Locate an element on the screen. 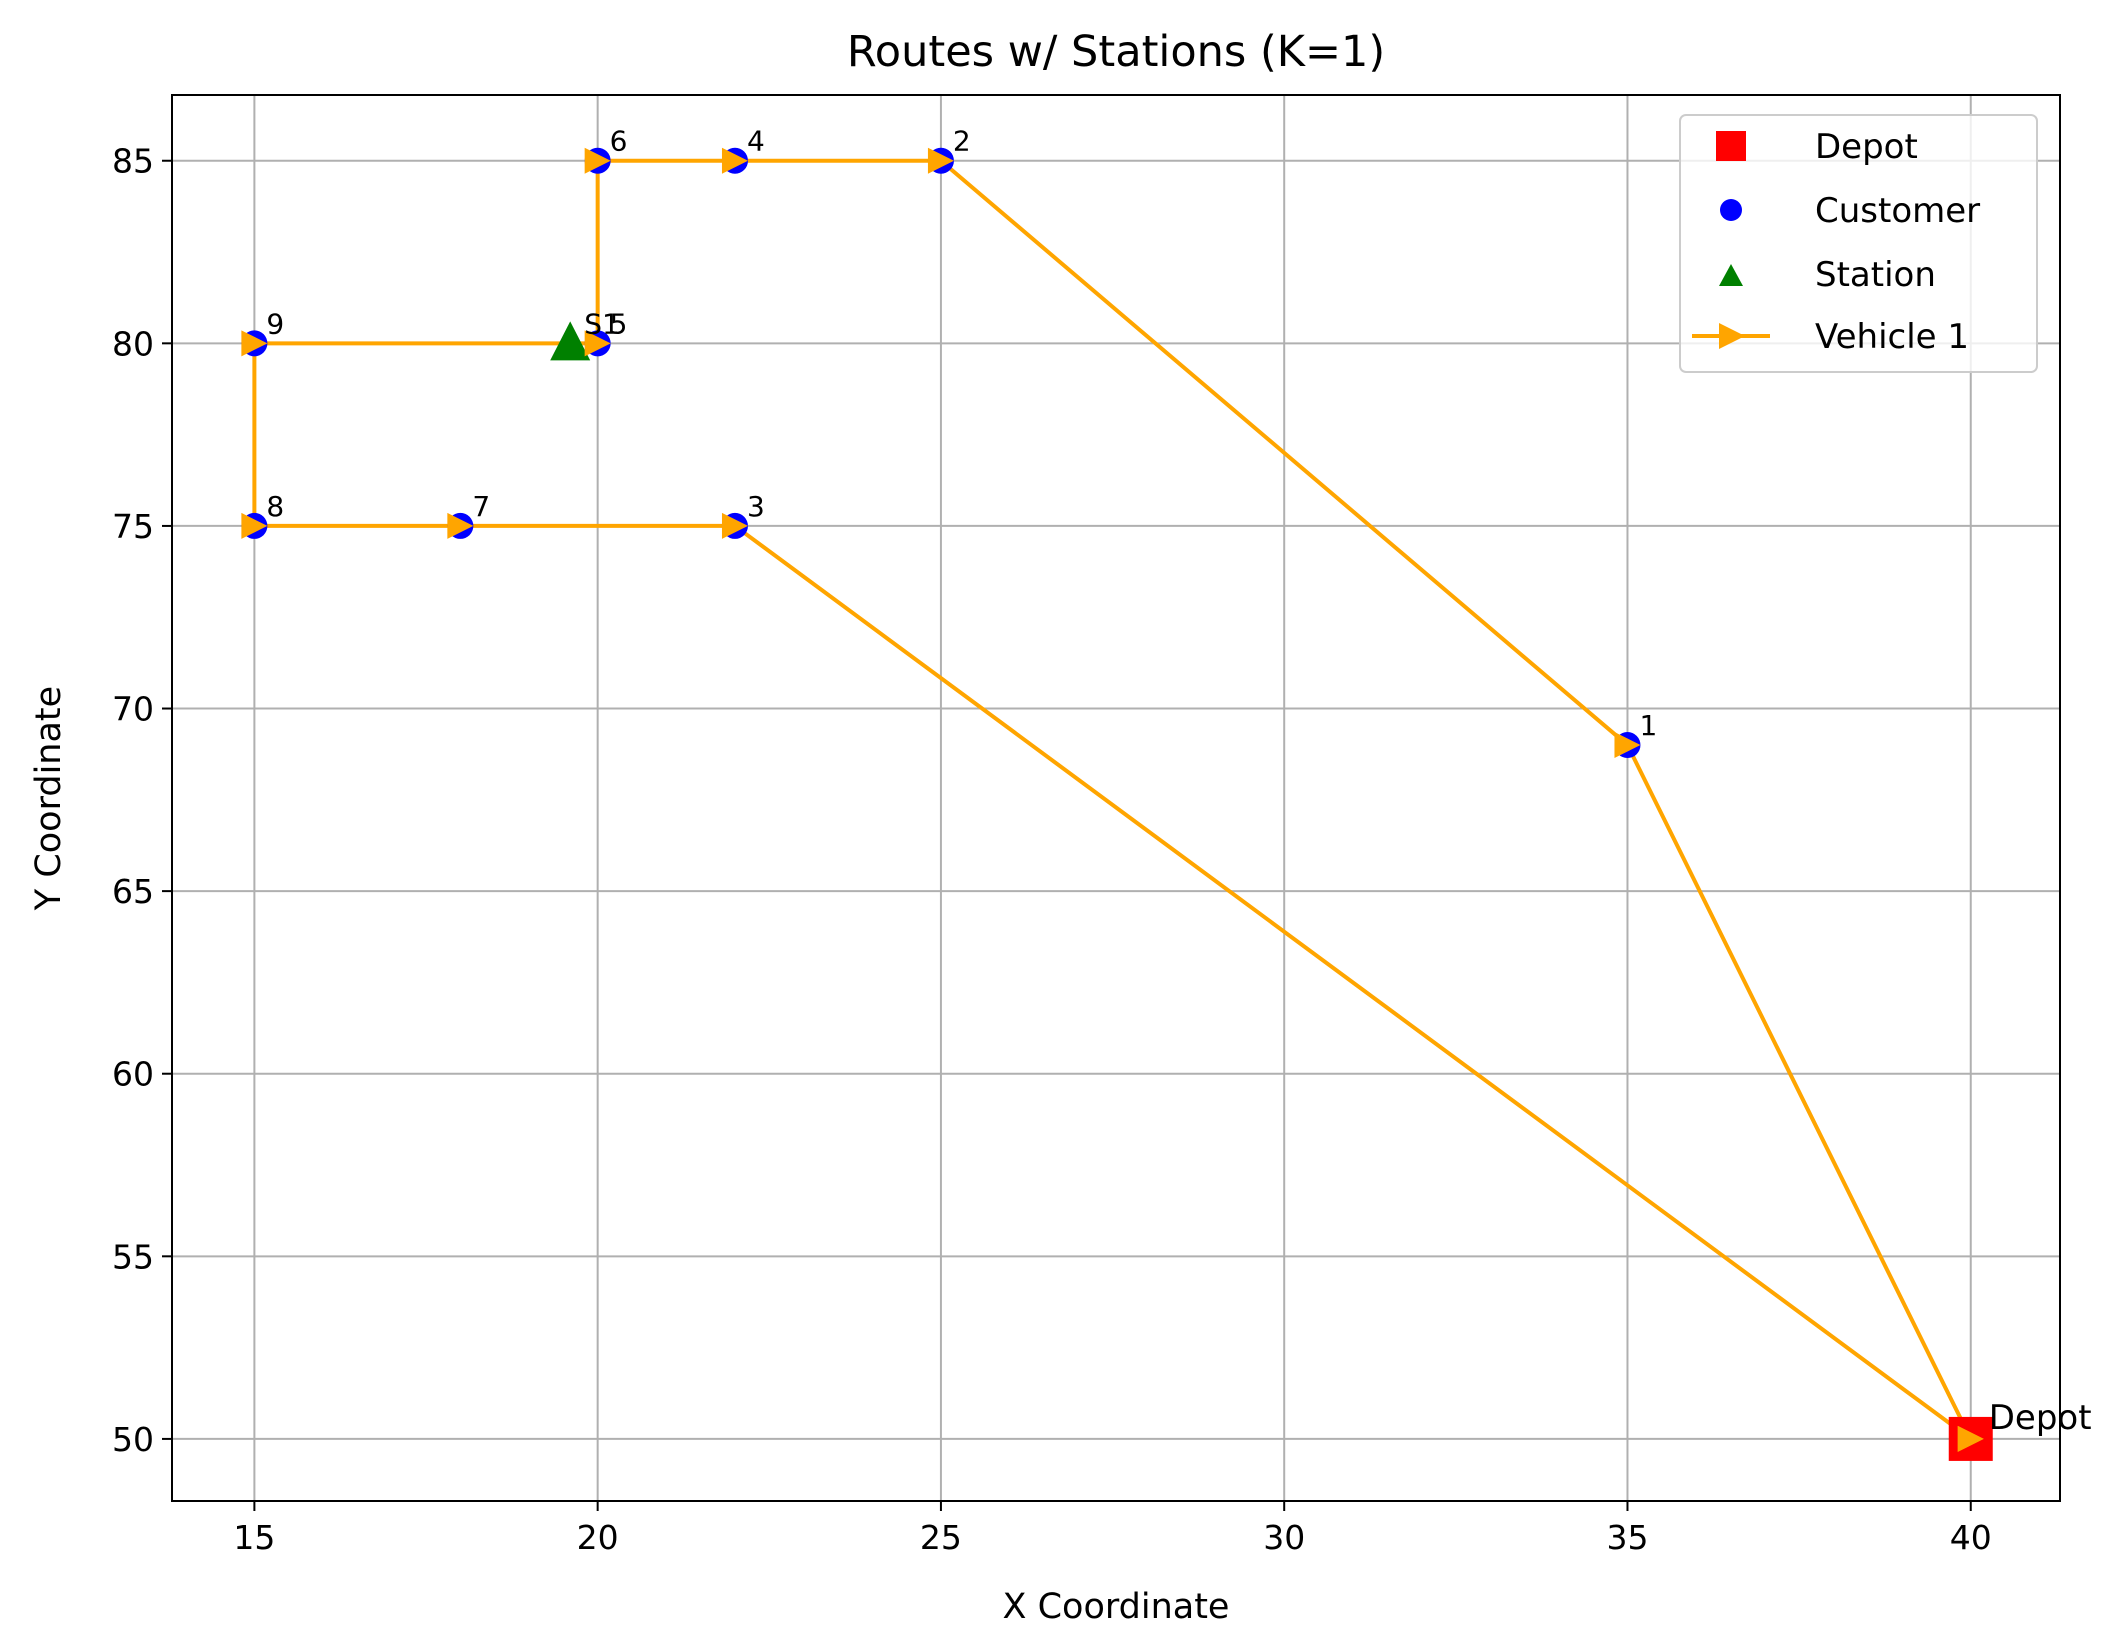 Image resolution: width=2113 pixels, height=1634 pixels. customer-label: 6 is located at coordinates (619, 141).